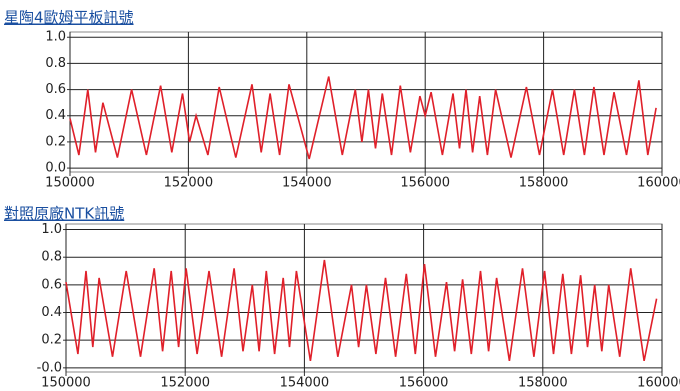 This screenshot has height=391, width=680. I want to click on y-tick-label: 0.0, so click(55, 168).